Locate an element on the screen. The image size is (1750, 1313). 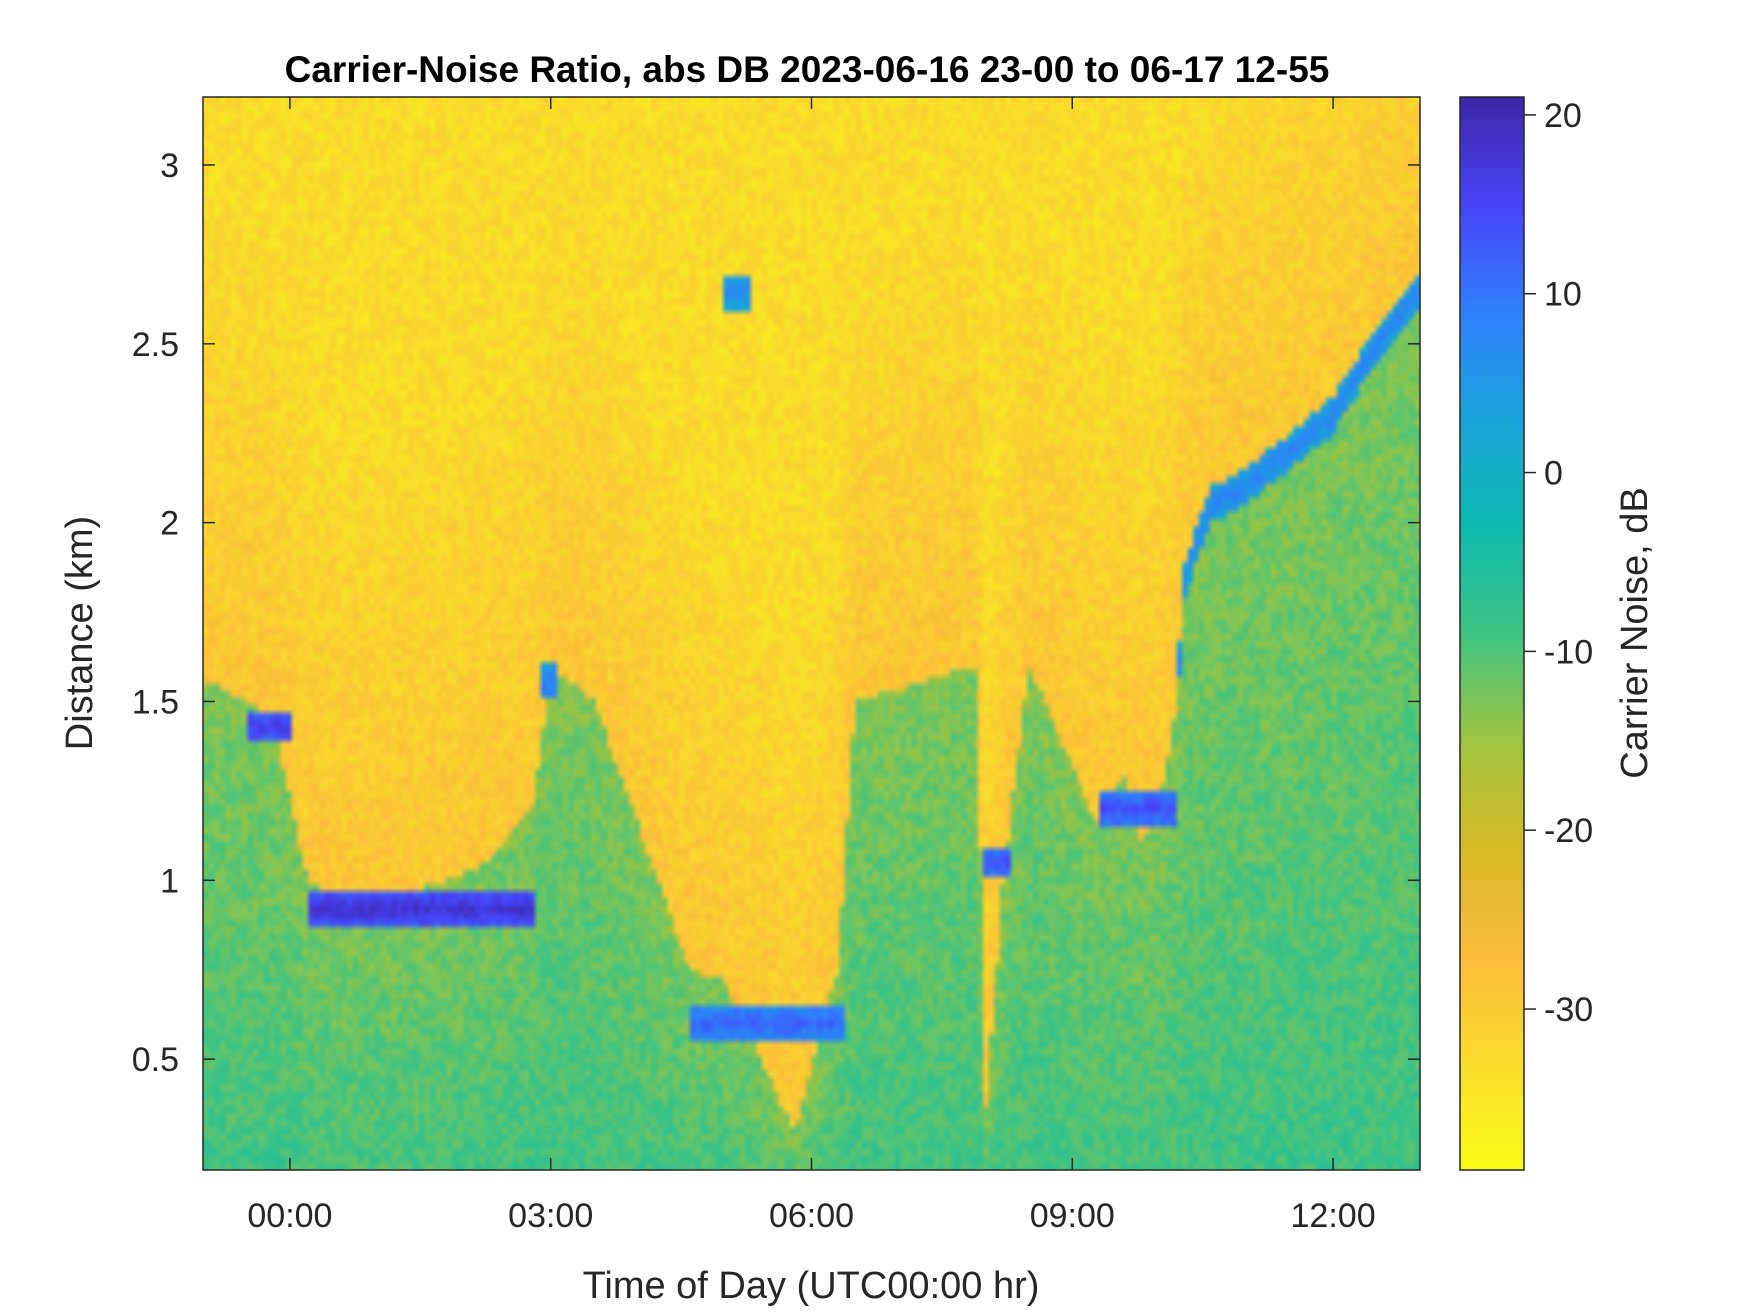
colorbar-tick-label: 10 is located at coordinates (1563, 295).